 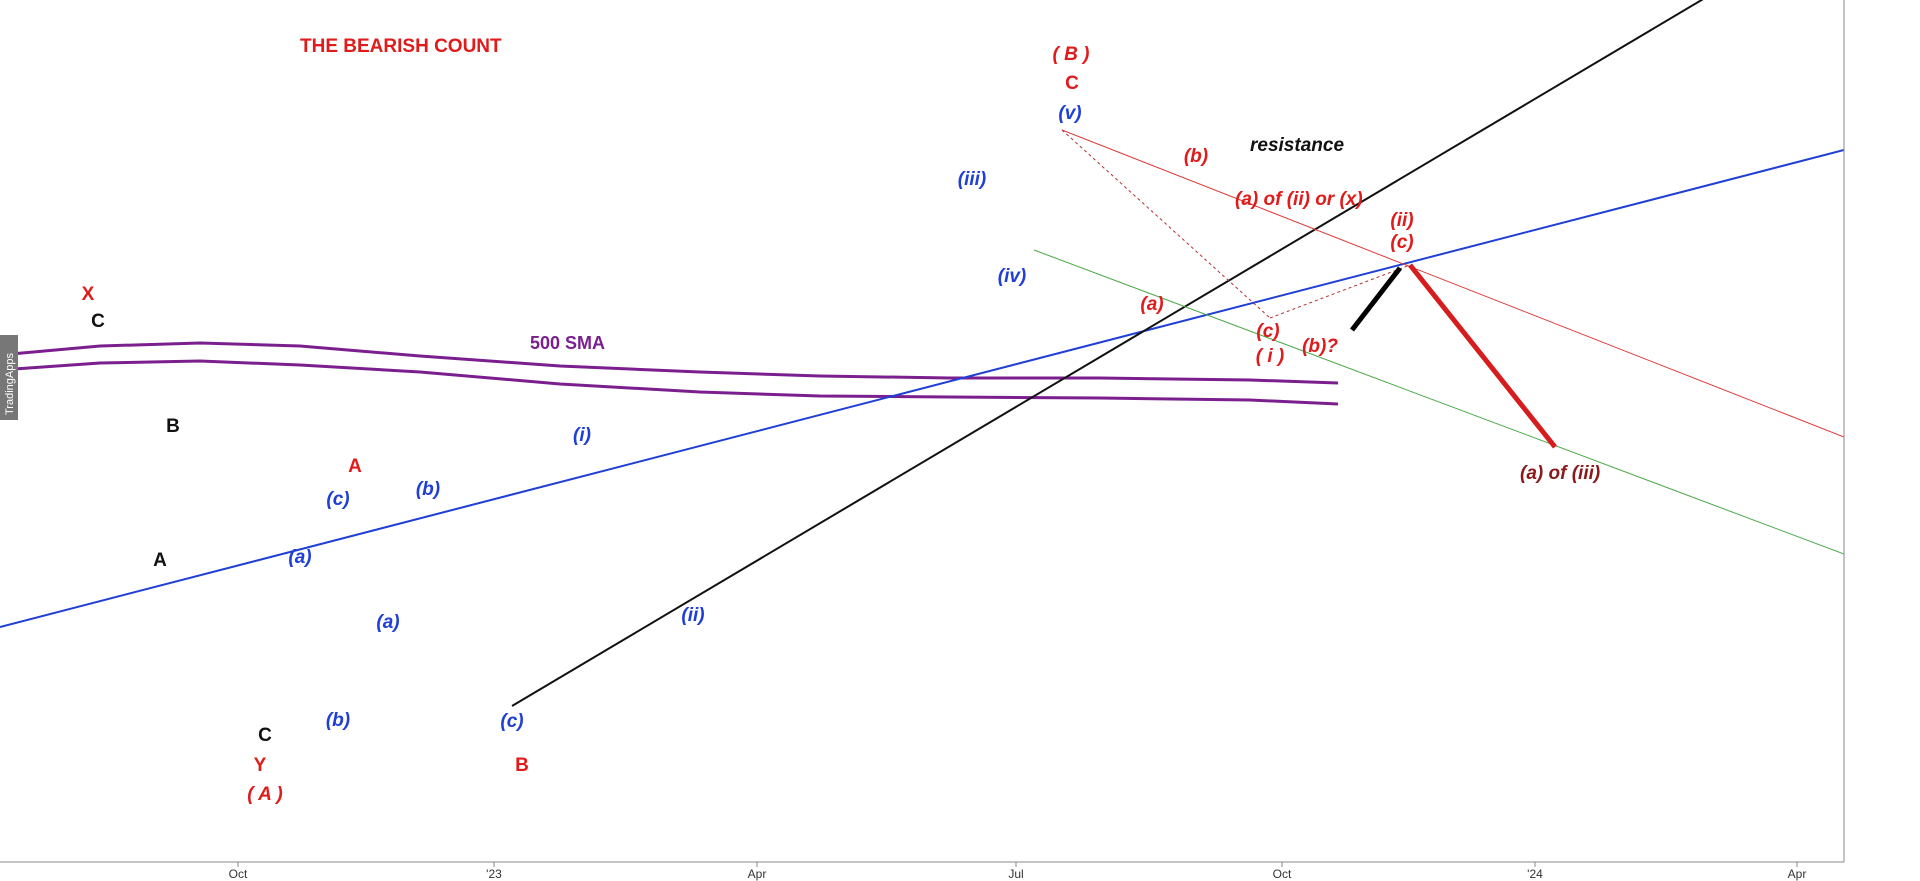 What do you see at coordinates (582, 435) in the screenshot?
I see `wave-label: (i)` at bounding box center [582, 435].